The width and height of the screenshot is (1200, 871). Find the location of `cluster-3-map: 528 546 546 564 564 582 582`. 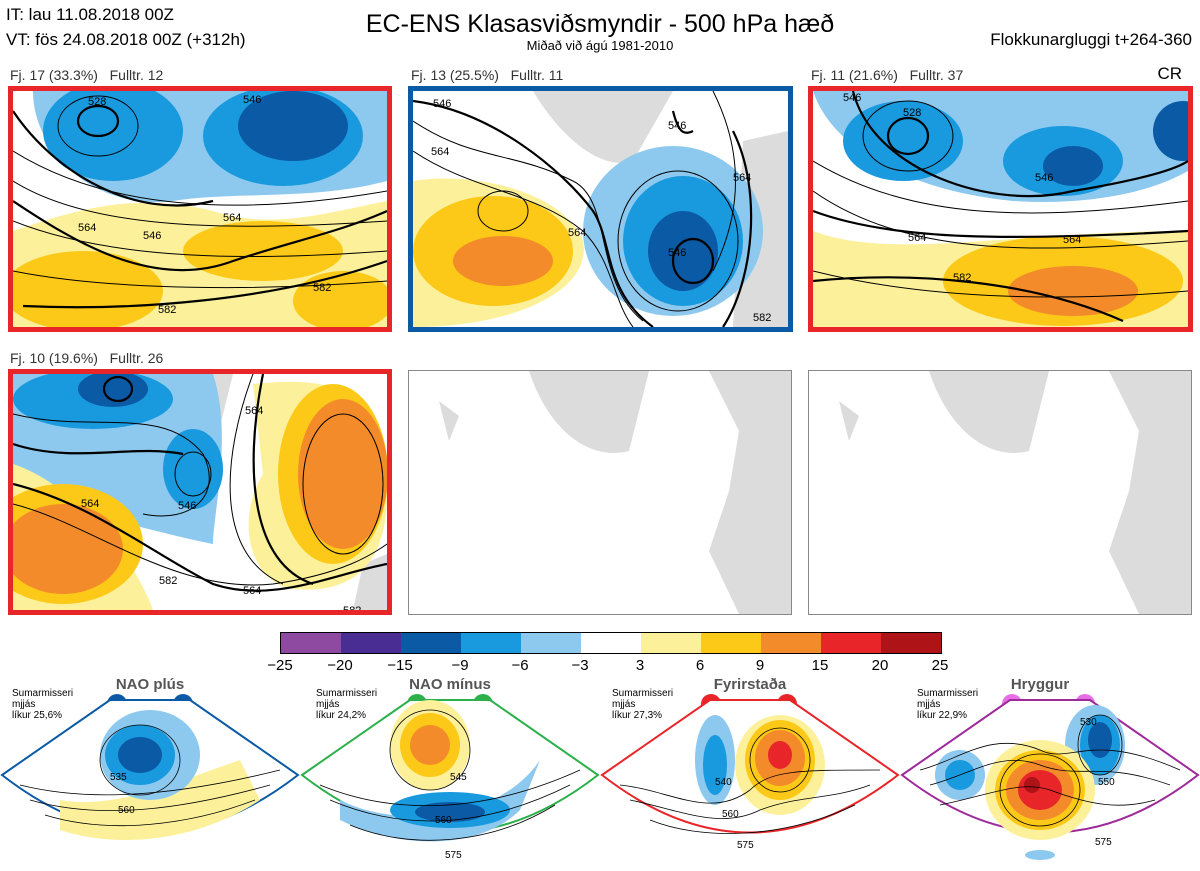

cluster-3-map: 528 546 546 564 564 582 582 is located at coordinates (1000, 209).